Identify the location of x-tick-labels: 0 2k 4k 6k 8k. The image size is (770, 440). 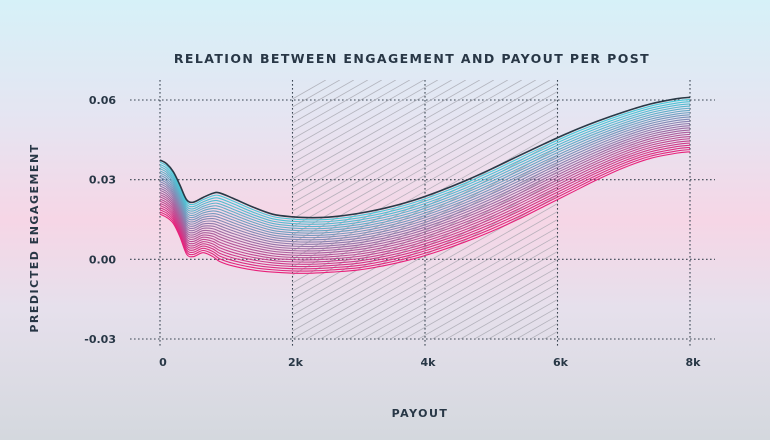
(430, 362).